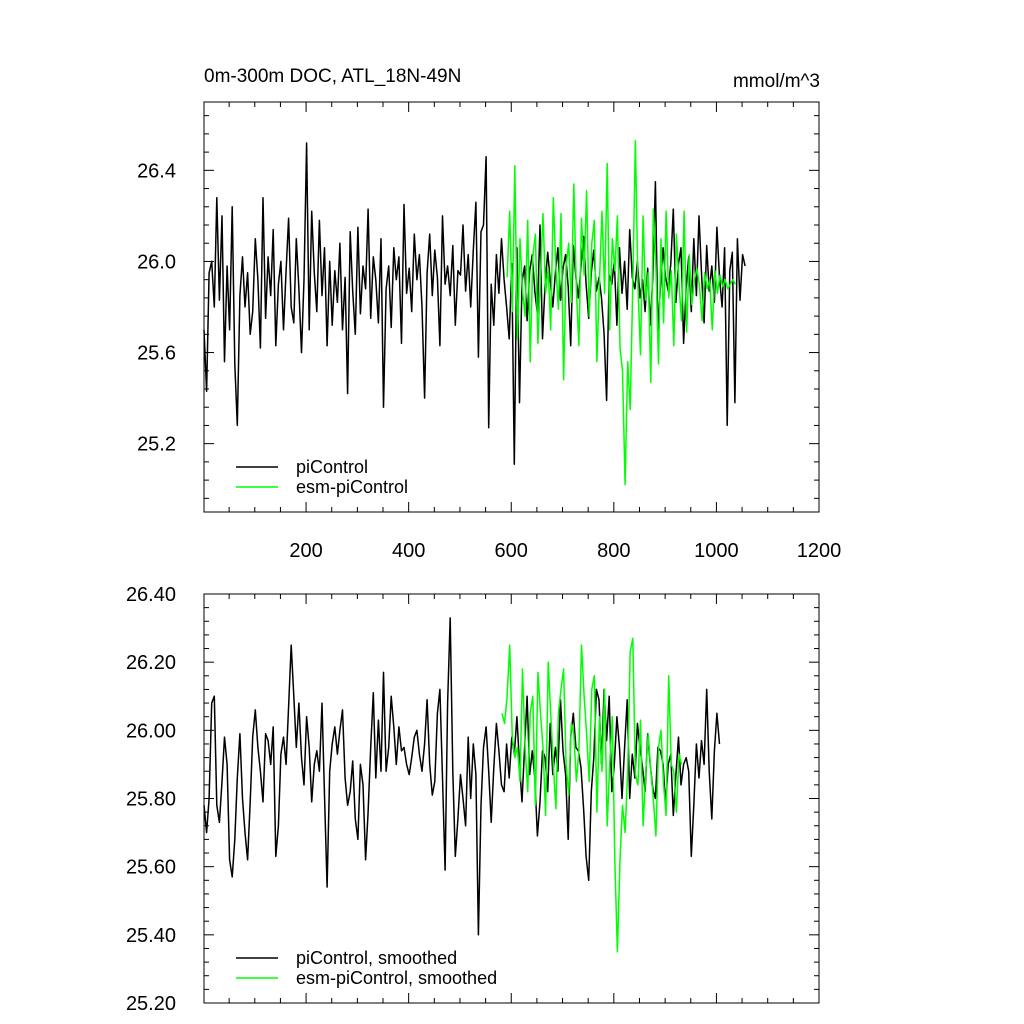  Describe the element at coordinates (621, 312) in the screenshot. I see `top-series-esm-picontrol-line` at that location.